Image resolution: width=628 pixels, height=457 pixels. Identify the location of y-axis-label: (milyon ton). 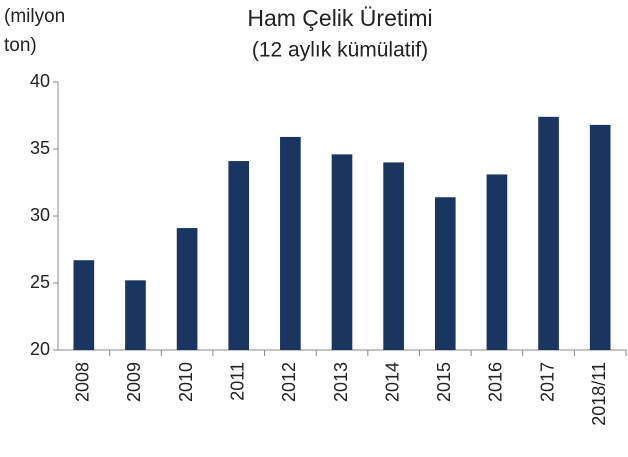
(35, 31).